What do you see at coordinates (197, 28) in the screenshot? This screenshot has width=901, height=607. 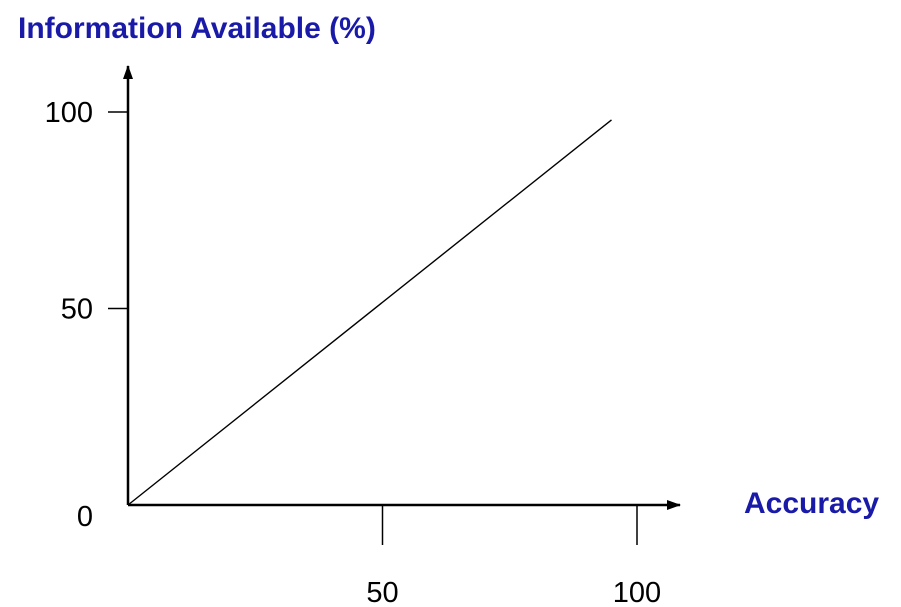 I see `y-axis-title: Information Available (%)` at bounding box center [197, 28].